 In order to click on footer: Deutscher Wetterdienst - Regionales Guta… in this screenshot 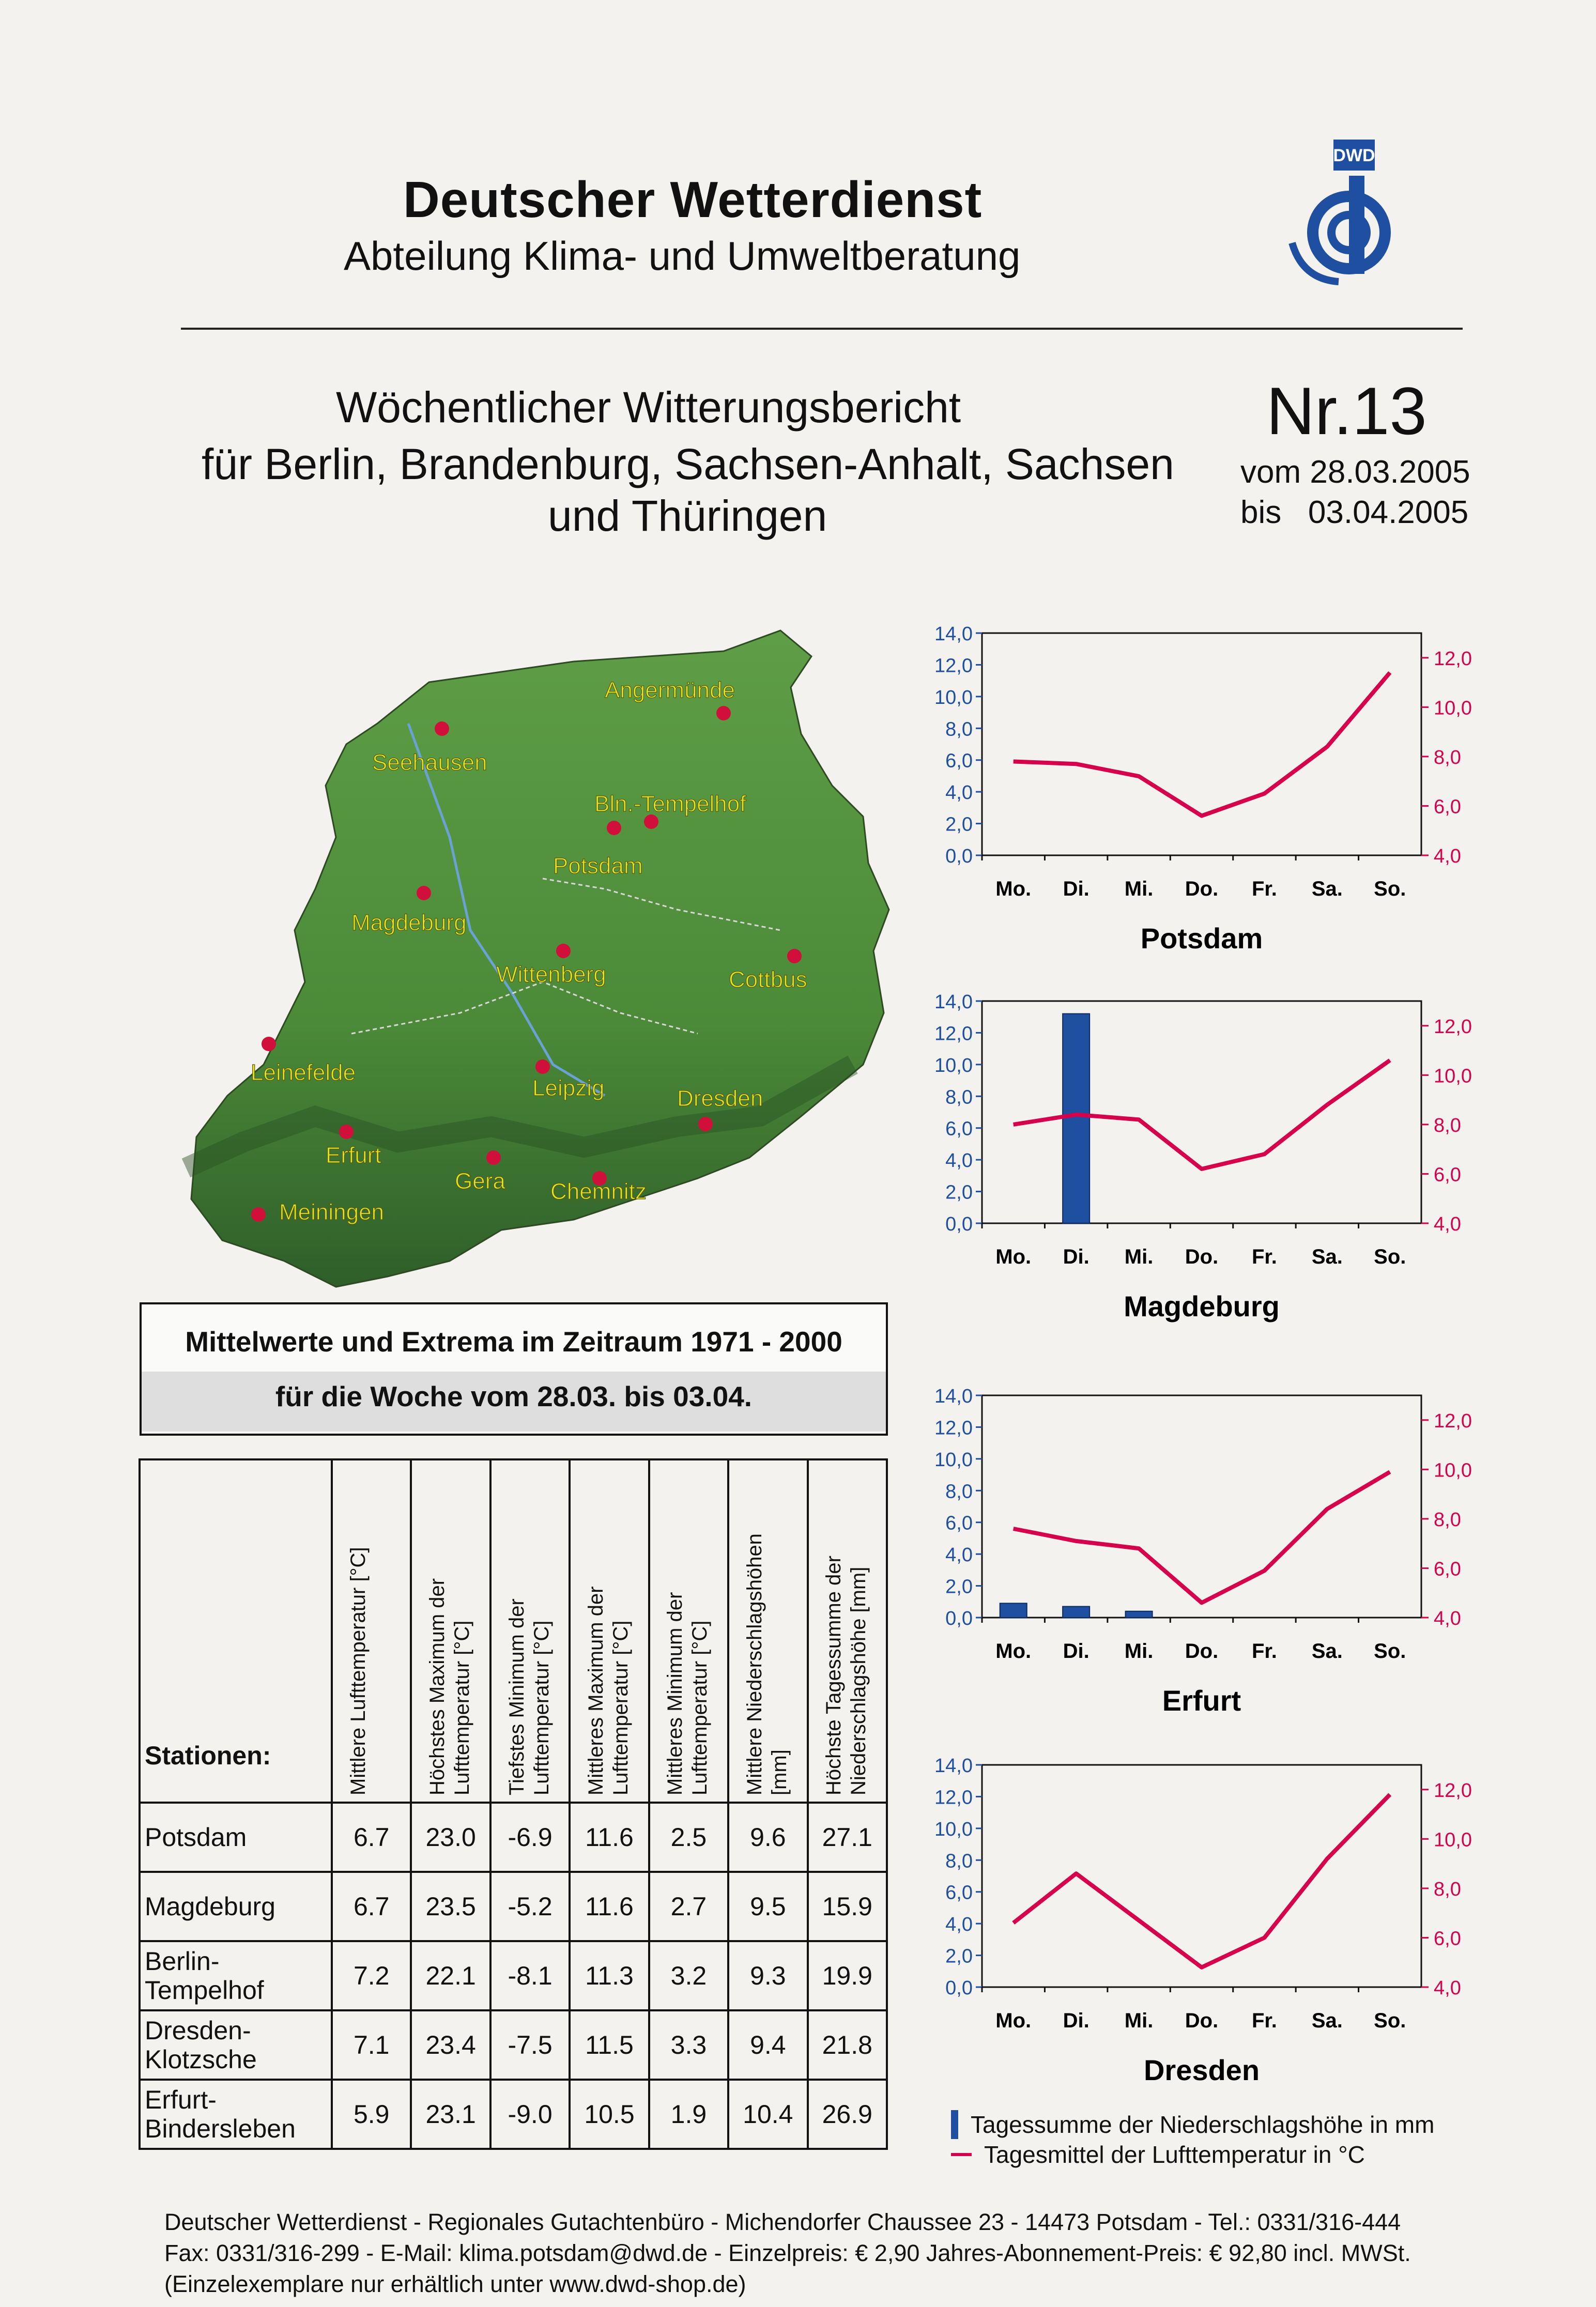, I will do `click(787, 2254)`.